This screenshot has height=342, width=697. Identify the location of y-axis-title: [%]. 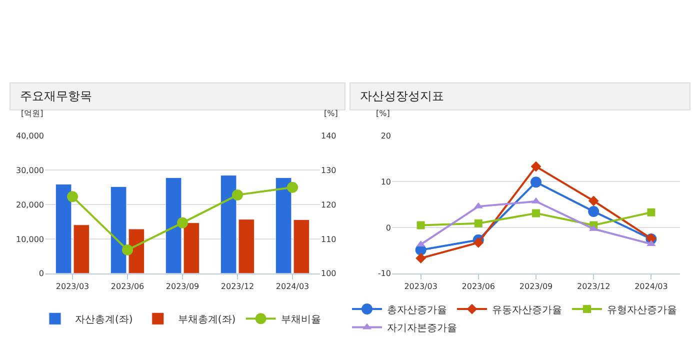
(383, 113).